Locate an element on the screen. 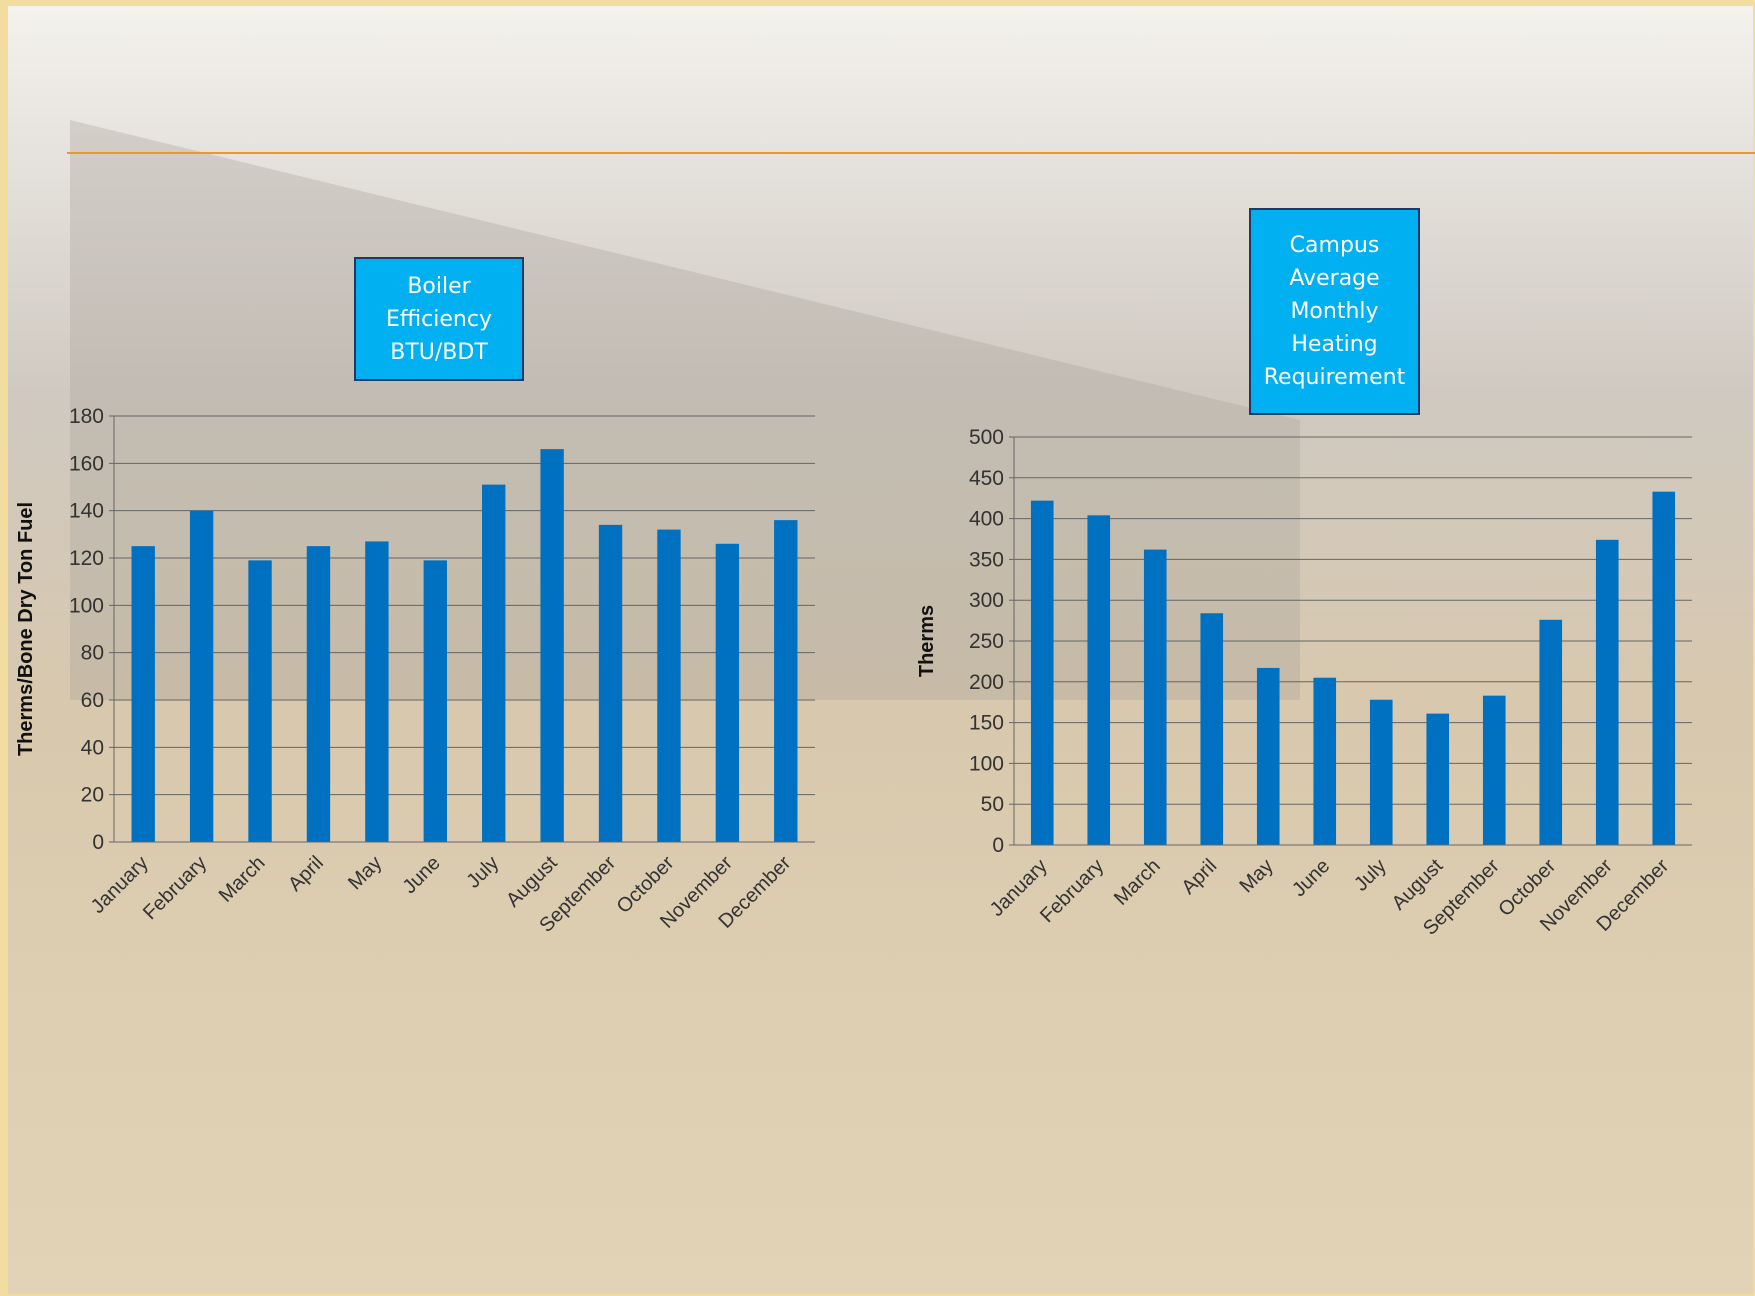  chart-title: Boiler Efficiency BTU/BDT is located at coordinates (439, 319).